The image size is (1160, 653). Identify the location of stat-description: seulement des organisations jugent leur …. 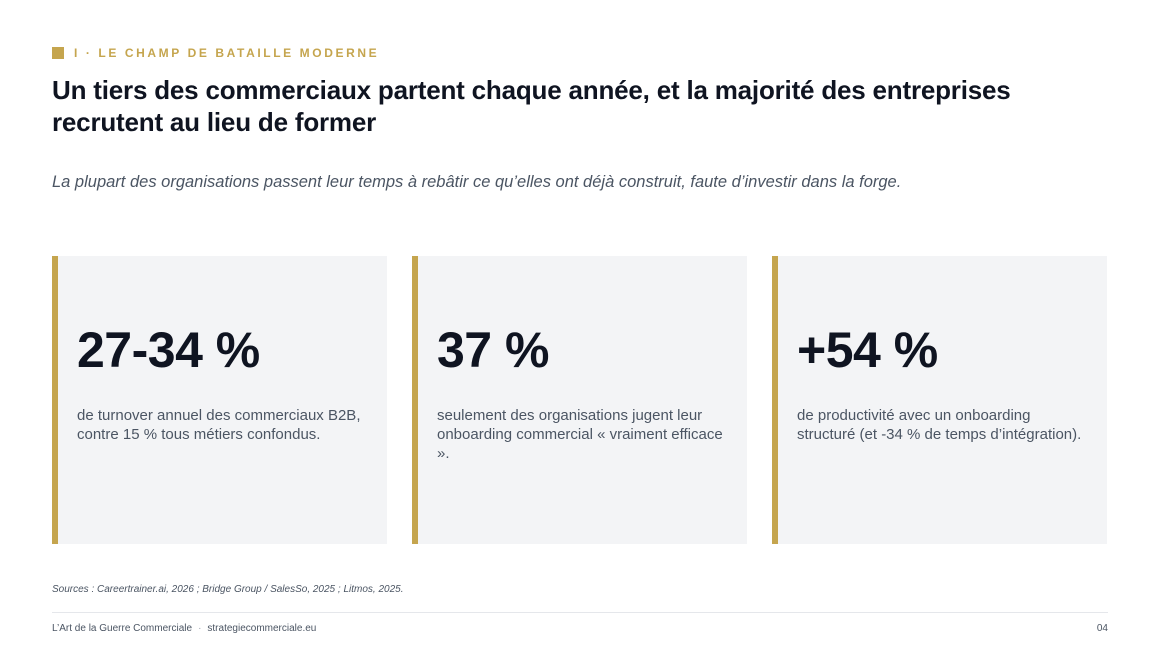
(580, 434).